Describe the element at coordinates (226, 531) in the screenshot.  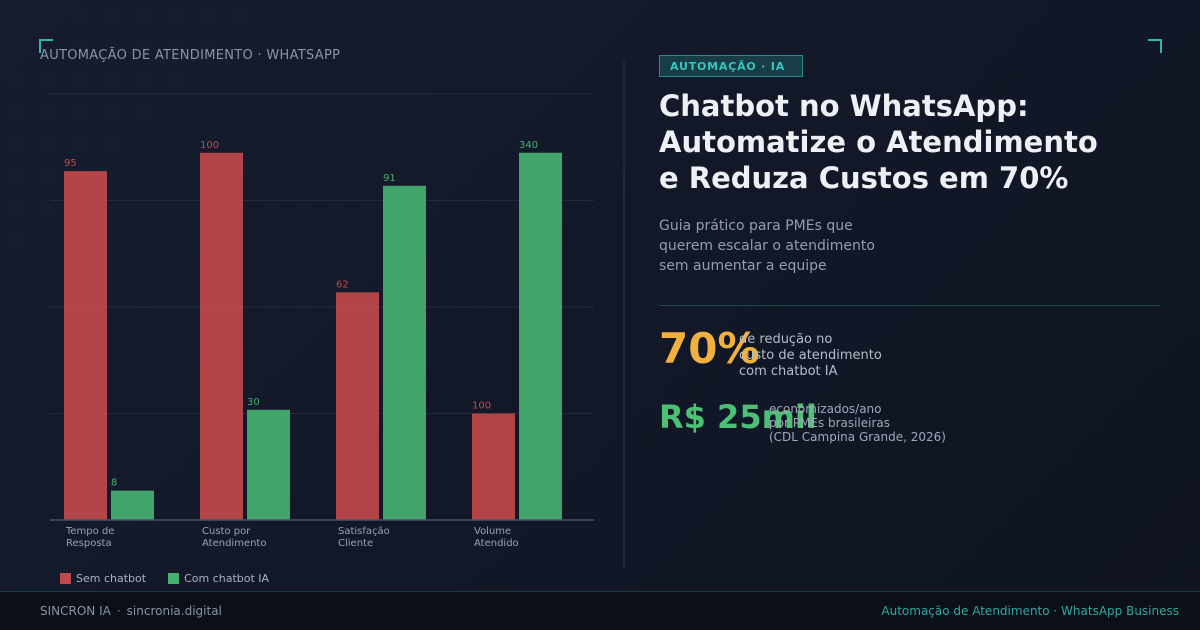
I see `x-tick-label: Custo por` at that location.